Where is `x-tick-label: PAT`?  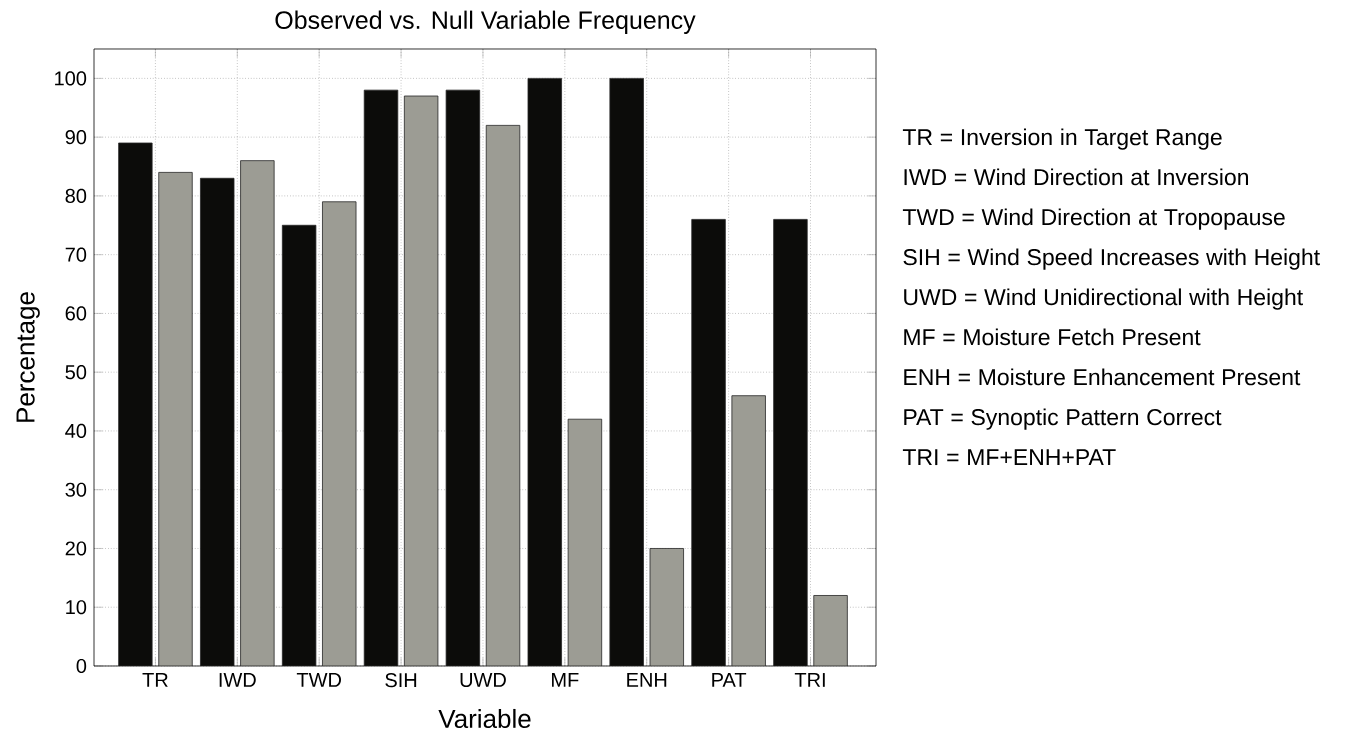 x-tick-label: PAT is located at coordinates (729, 680).